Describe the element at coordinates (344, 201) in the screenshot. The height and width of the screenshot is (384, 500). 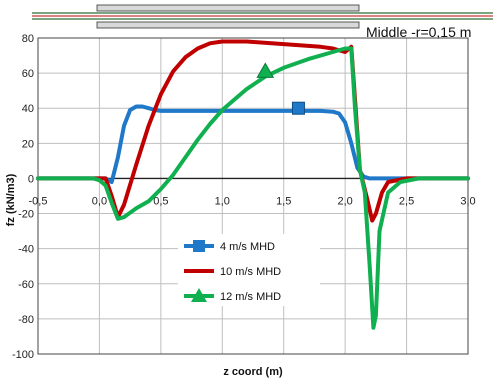
I see `x-tick-label: 2,0` at that location.